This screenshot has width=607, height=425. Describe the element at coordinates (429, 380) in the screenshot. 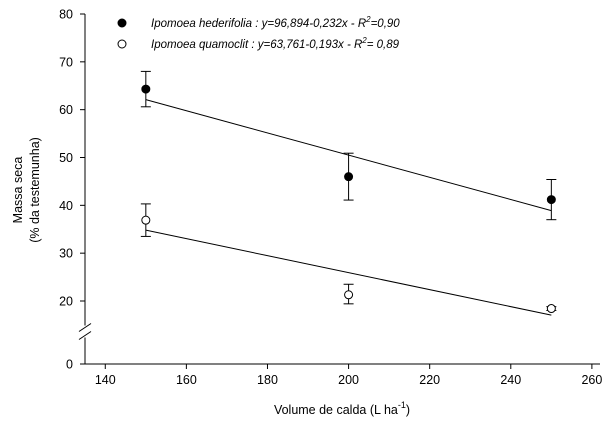

I see `x-tick-label: 220` at that location.